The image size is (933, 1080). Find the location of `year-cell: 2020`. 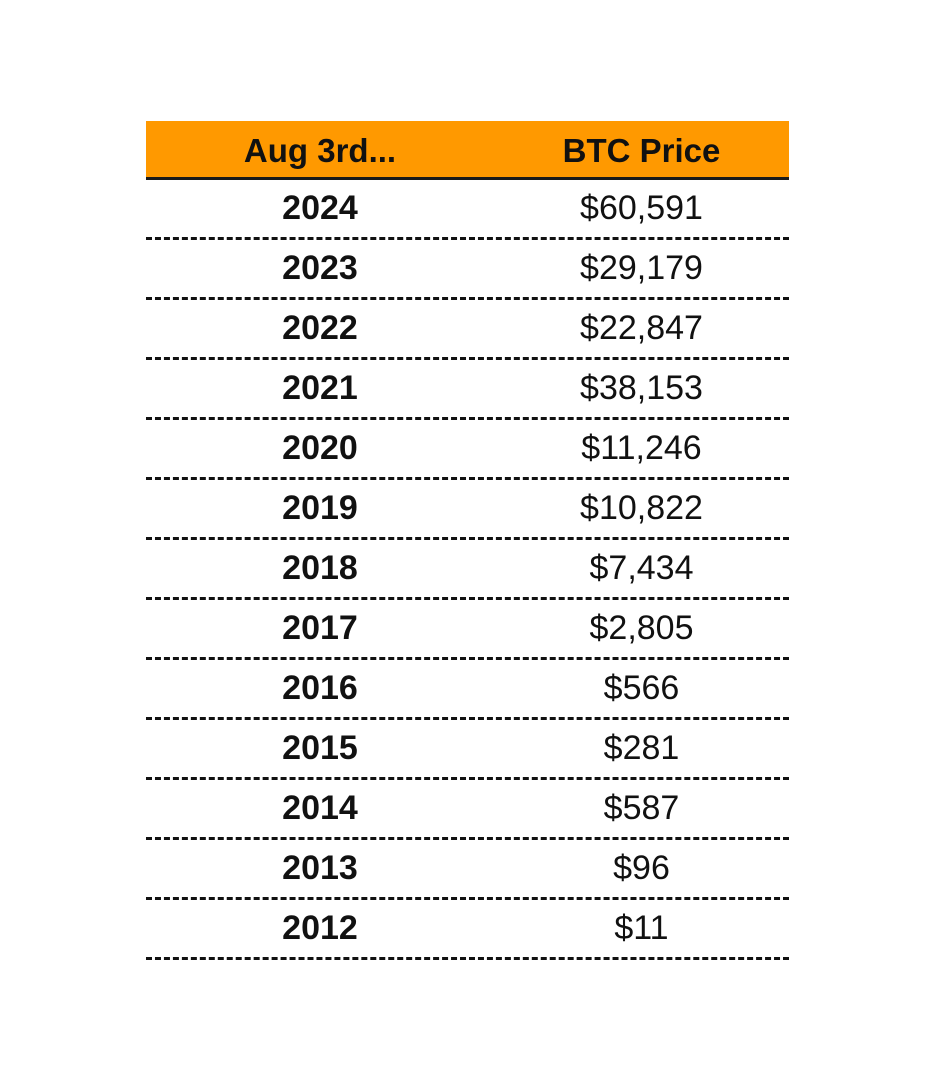

year-cell: 2020 is located at coordinates (320, 448).